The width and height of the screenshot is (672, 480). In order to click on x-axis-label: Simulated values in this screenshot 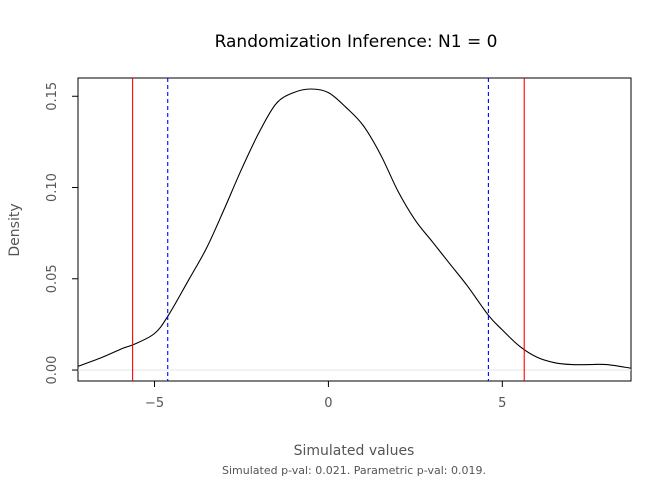, I will do `click(354, 451)`.